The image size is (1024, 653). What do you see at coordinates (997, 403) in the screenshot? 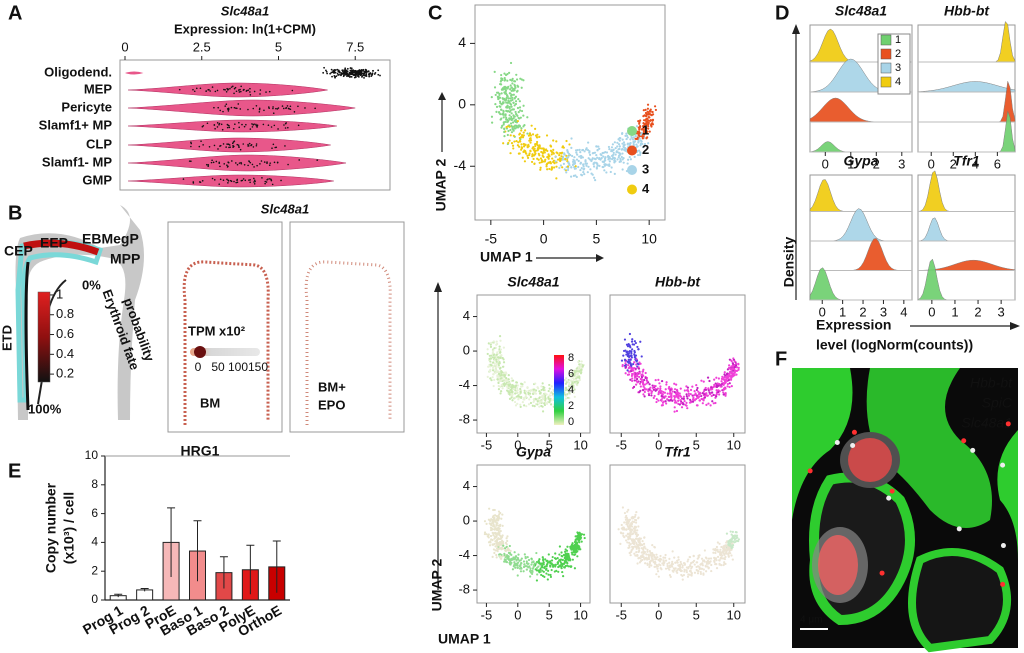
I see `channel-label: SpiC` at bounding box center [997, 403].